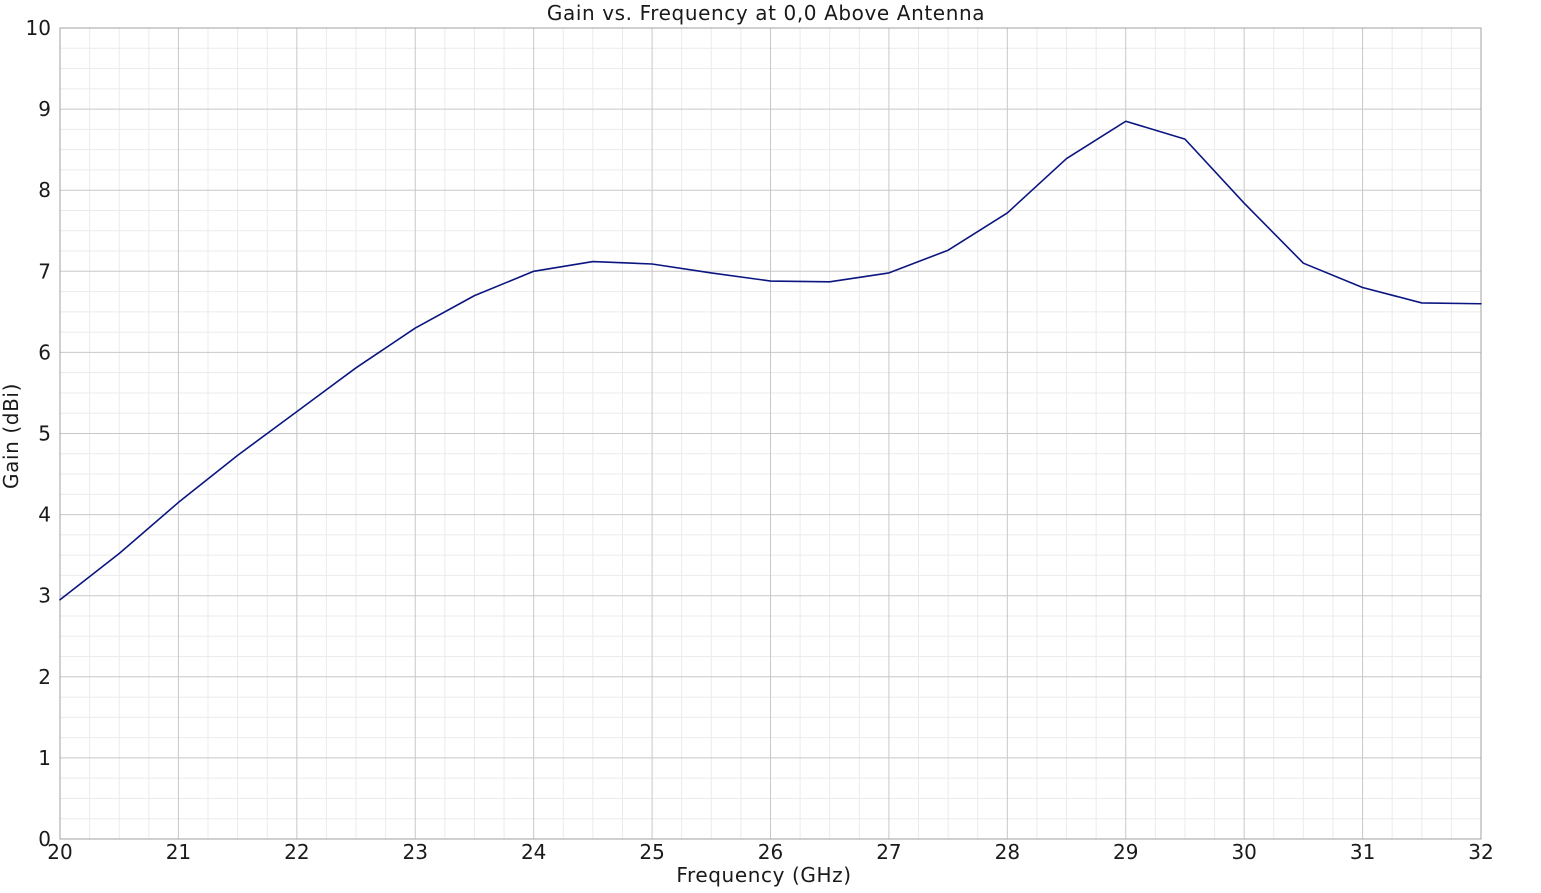 The width and height of the screenshot is (1541, 893). I want to click on chart-title: Gain vs. Frequency at 0,0 Above Antenna, so click(766, 13).